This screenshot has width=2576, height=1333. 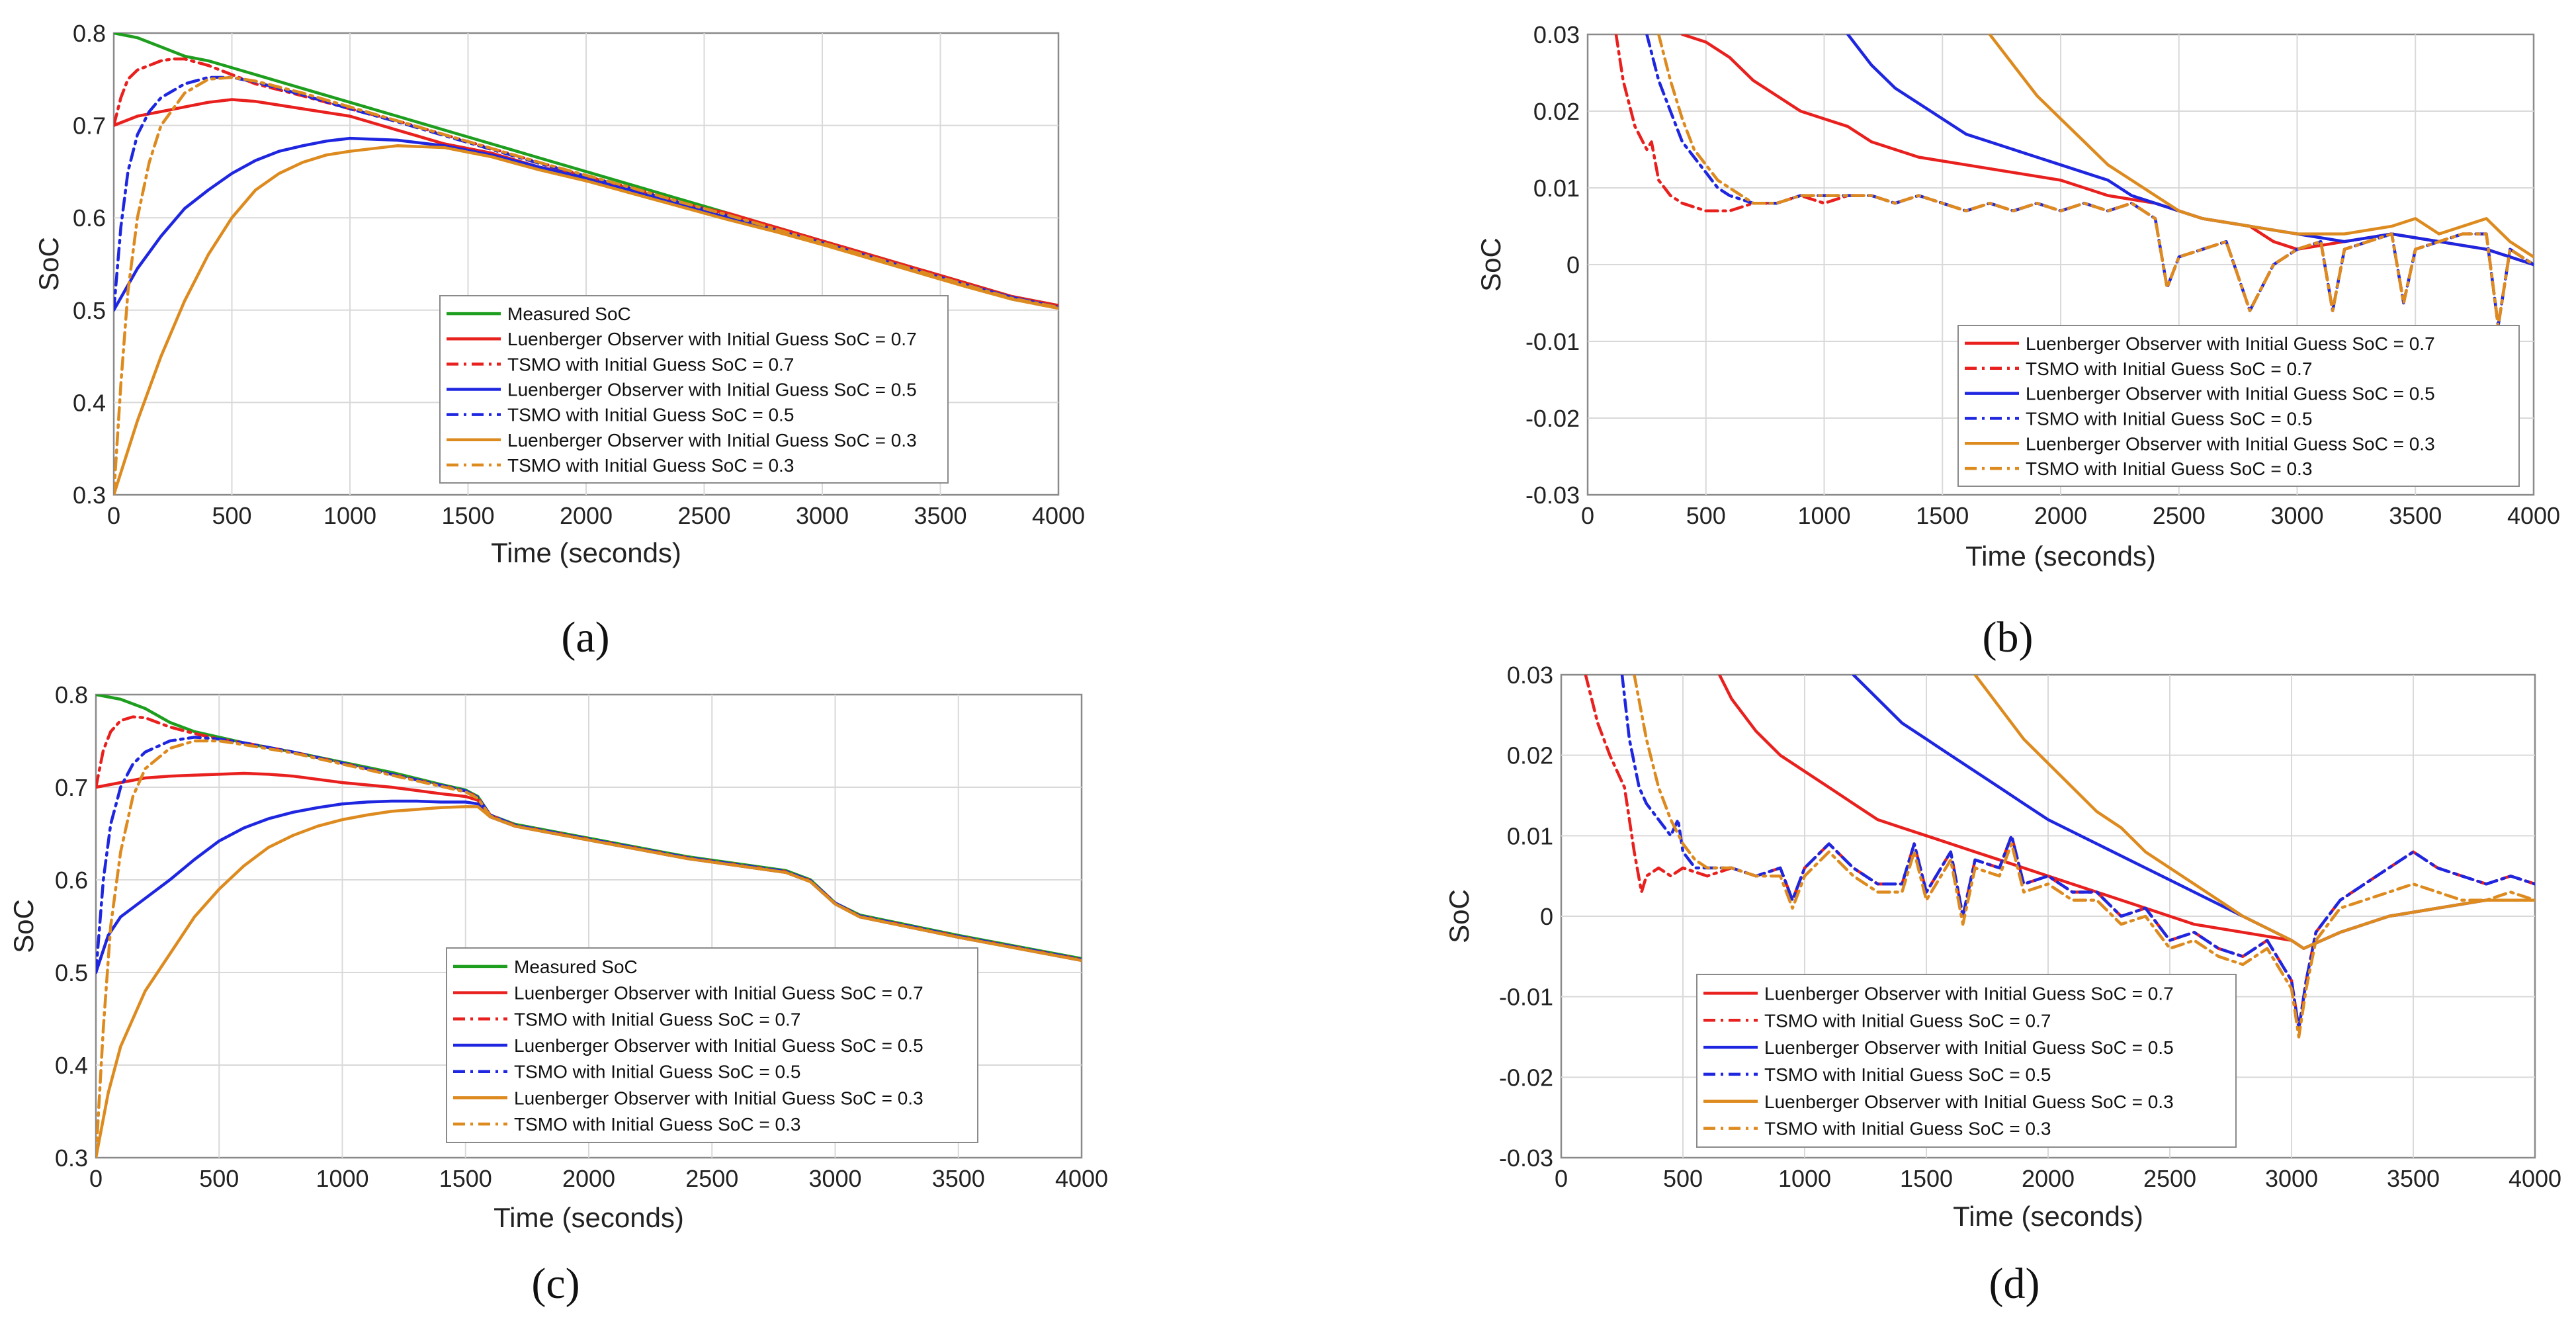 What do you see at coordinates (2014, 1284) in the screenshot?
I see `panel-caption: (d)` at bounding box center [2014, 1284].